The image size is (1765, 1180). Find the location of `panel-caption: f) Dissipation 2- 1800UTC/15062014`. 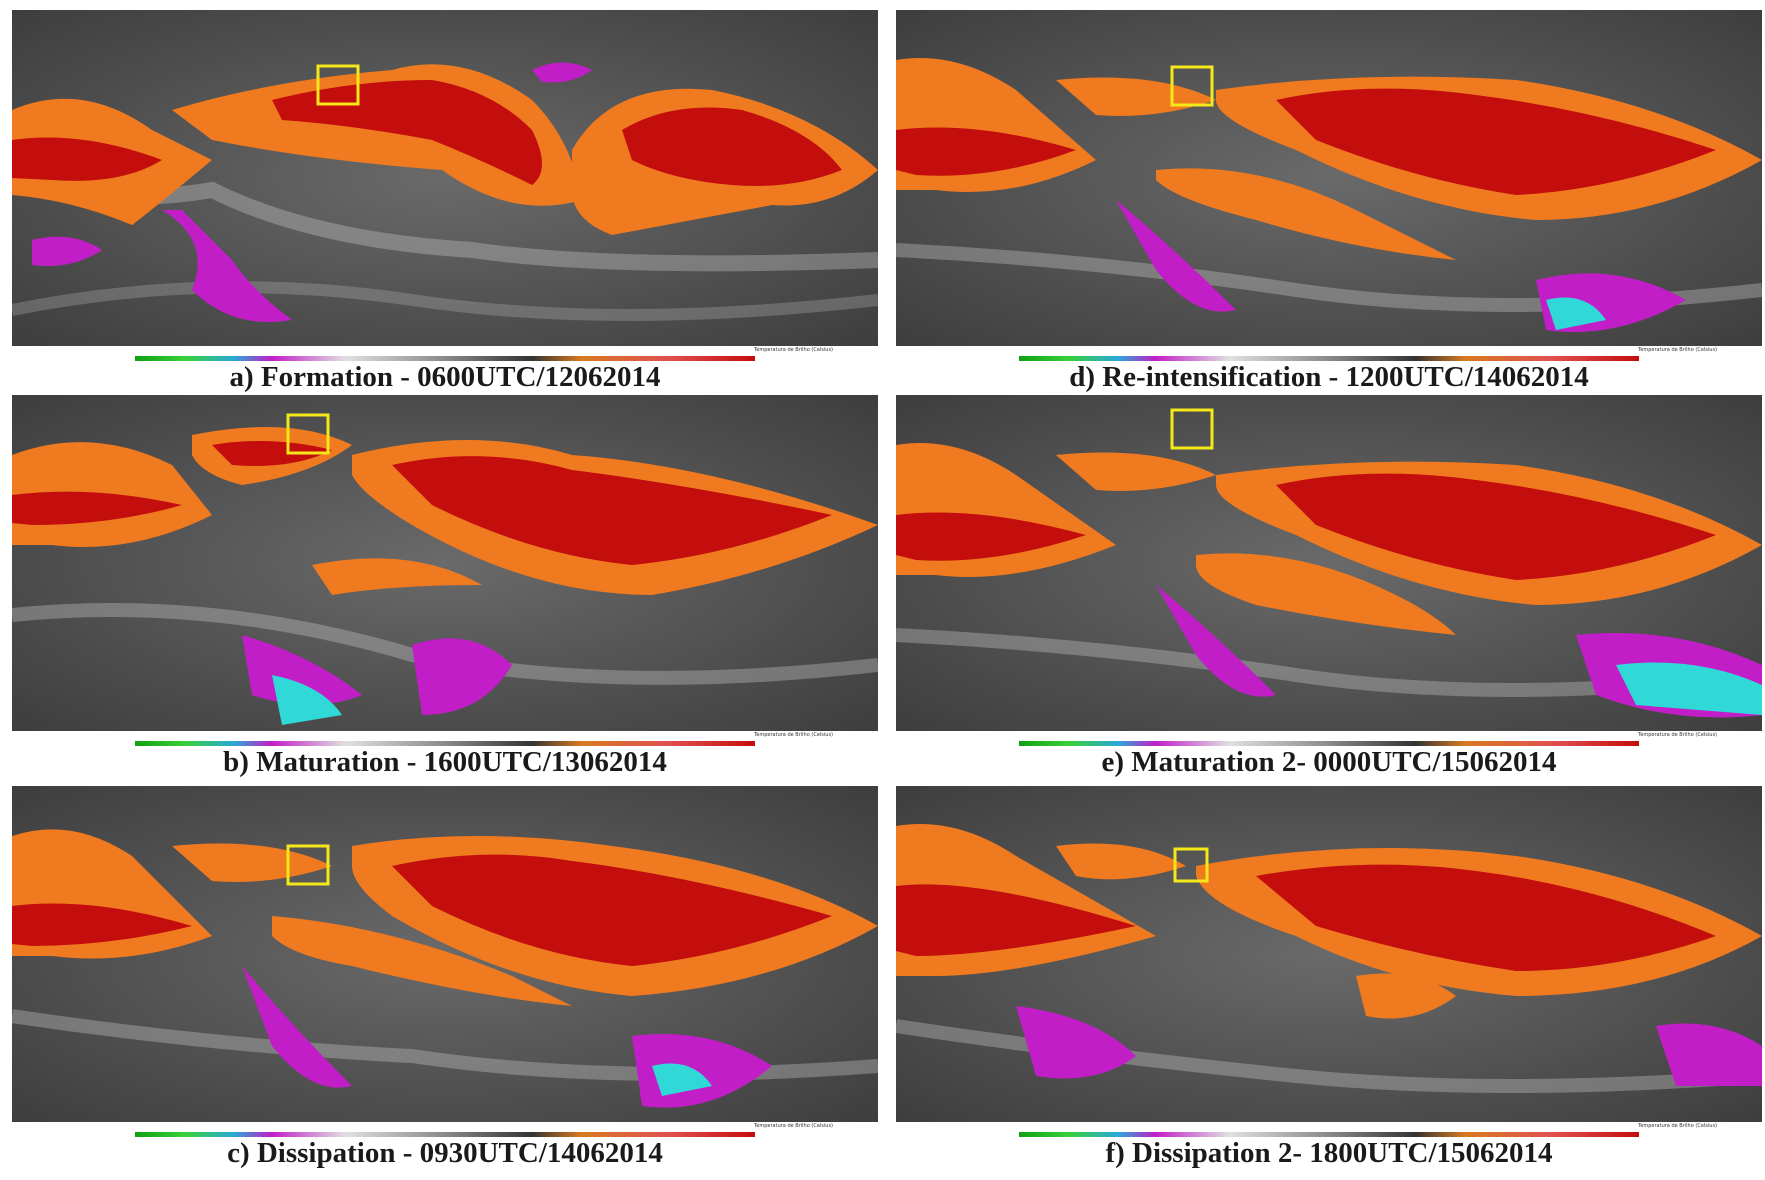

panel-caption: f) Dissipation 2- 1800UTC/15062014 is located at coordinates (1329, 1153).